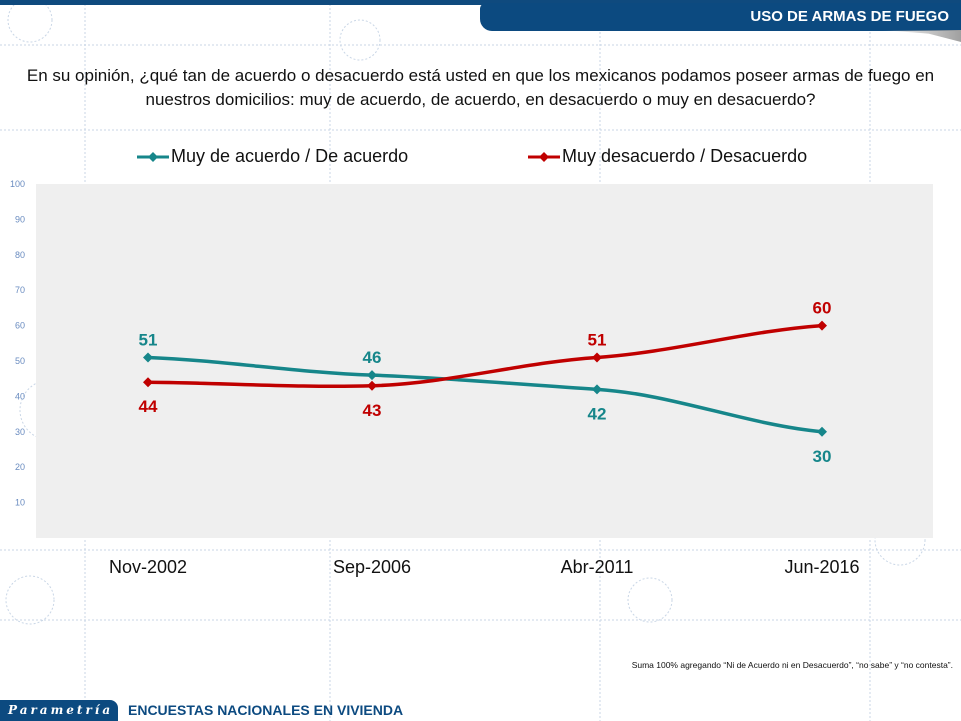 Image resolution: width=961 pixels, height=721 pixels. Describe the element at coordinates (821, 567) in the screenshot. I see `x-tick-label: Jun-2016` at that location.